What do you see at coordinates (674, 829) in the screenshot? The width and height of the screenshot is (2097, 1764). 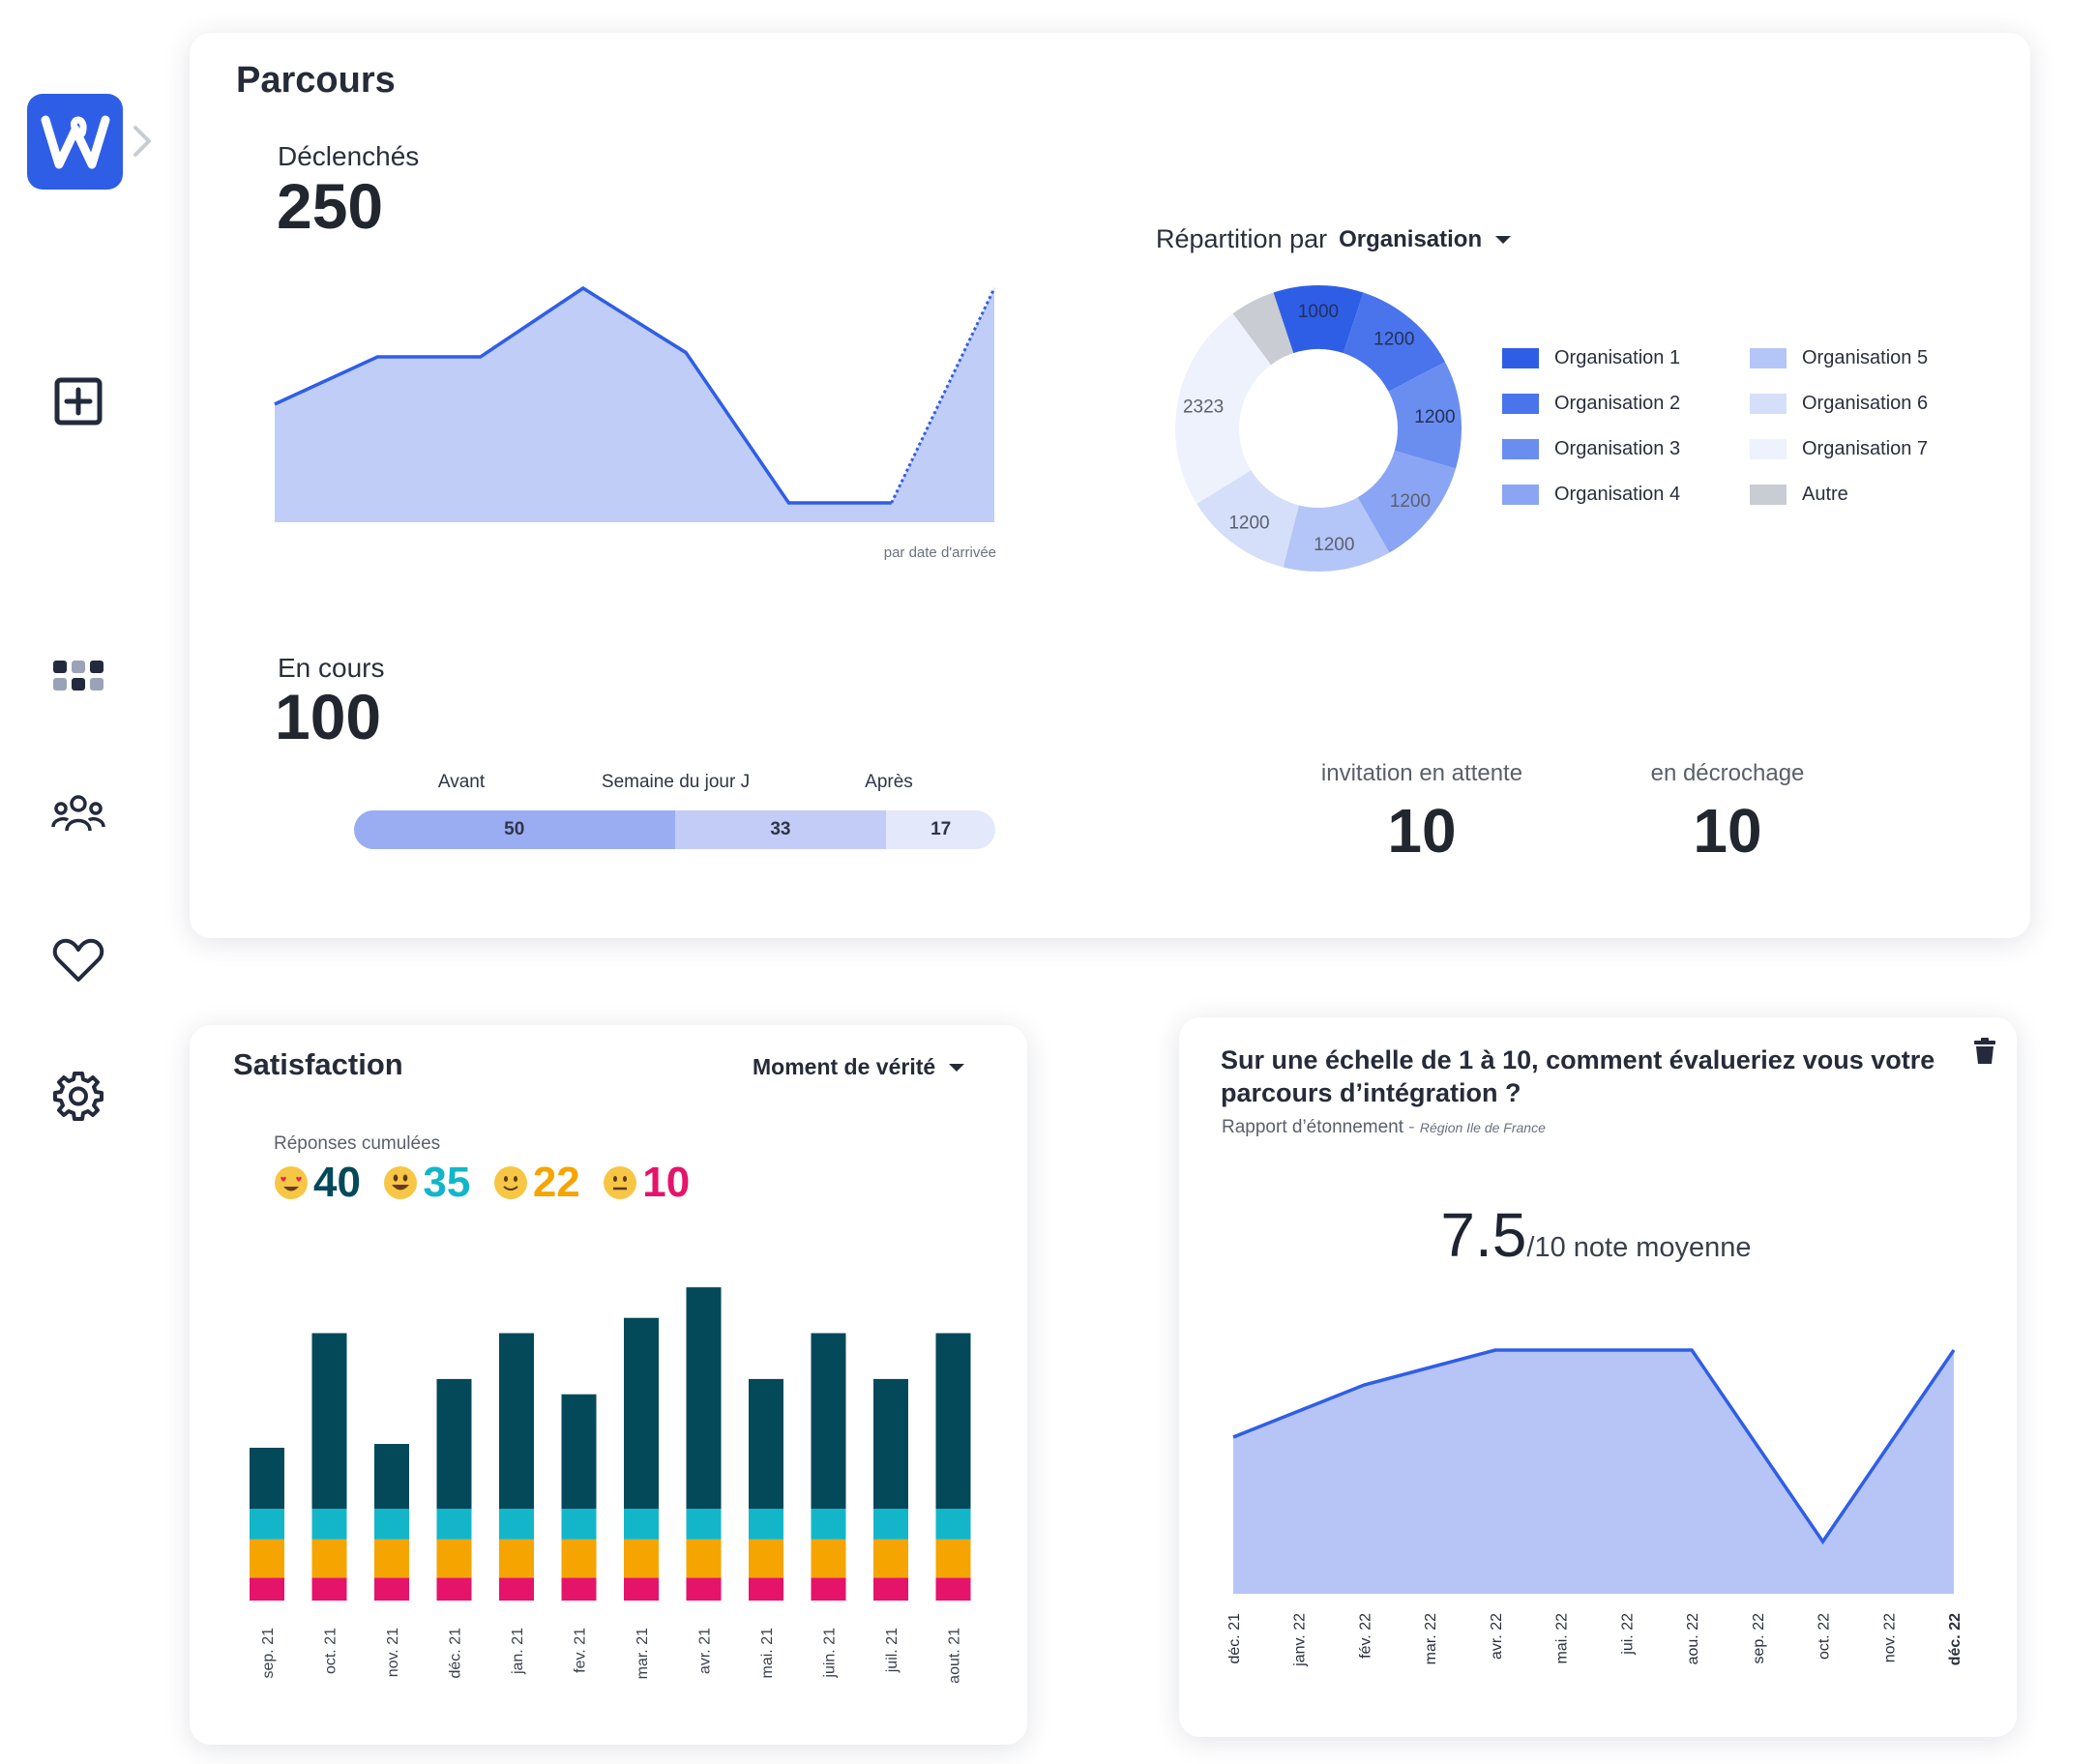 I see `onboarding-progress-bar: 50 33 17` at bounding box center [674, 829].